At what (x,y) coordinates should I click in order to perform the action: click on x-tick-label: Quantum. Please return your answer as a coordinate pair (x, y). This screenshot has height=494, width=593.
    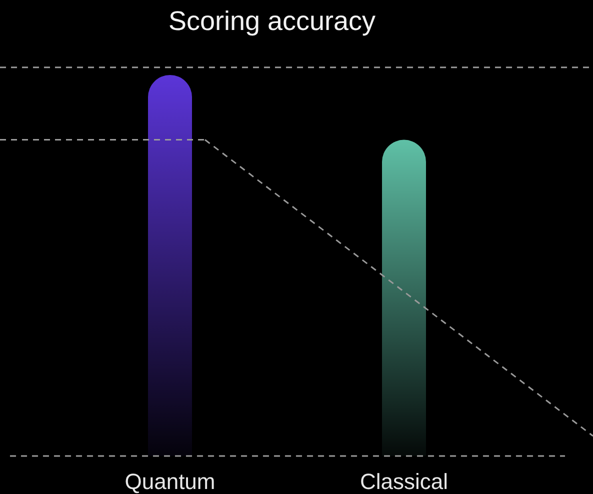
    Looking at the image, I should click on (170, 481).